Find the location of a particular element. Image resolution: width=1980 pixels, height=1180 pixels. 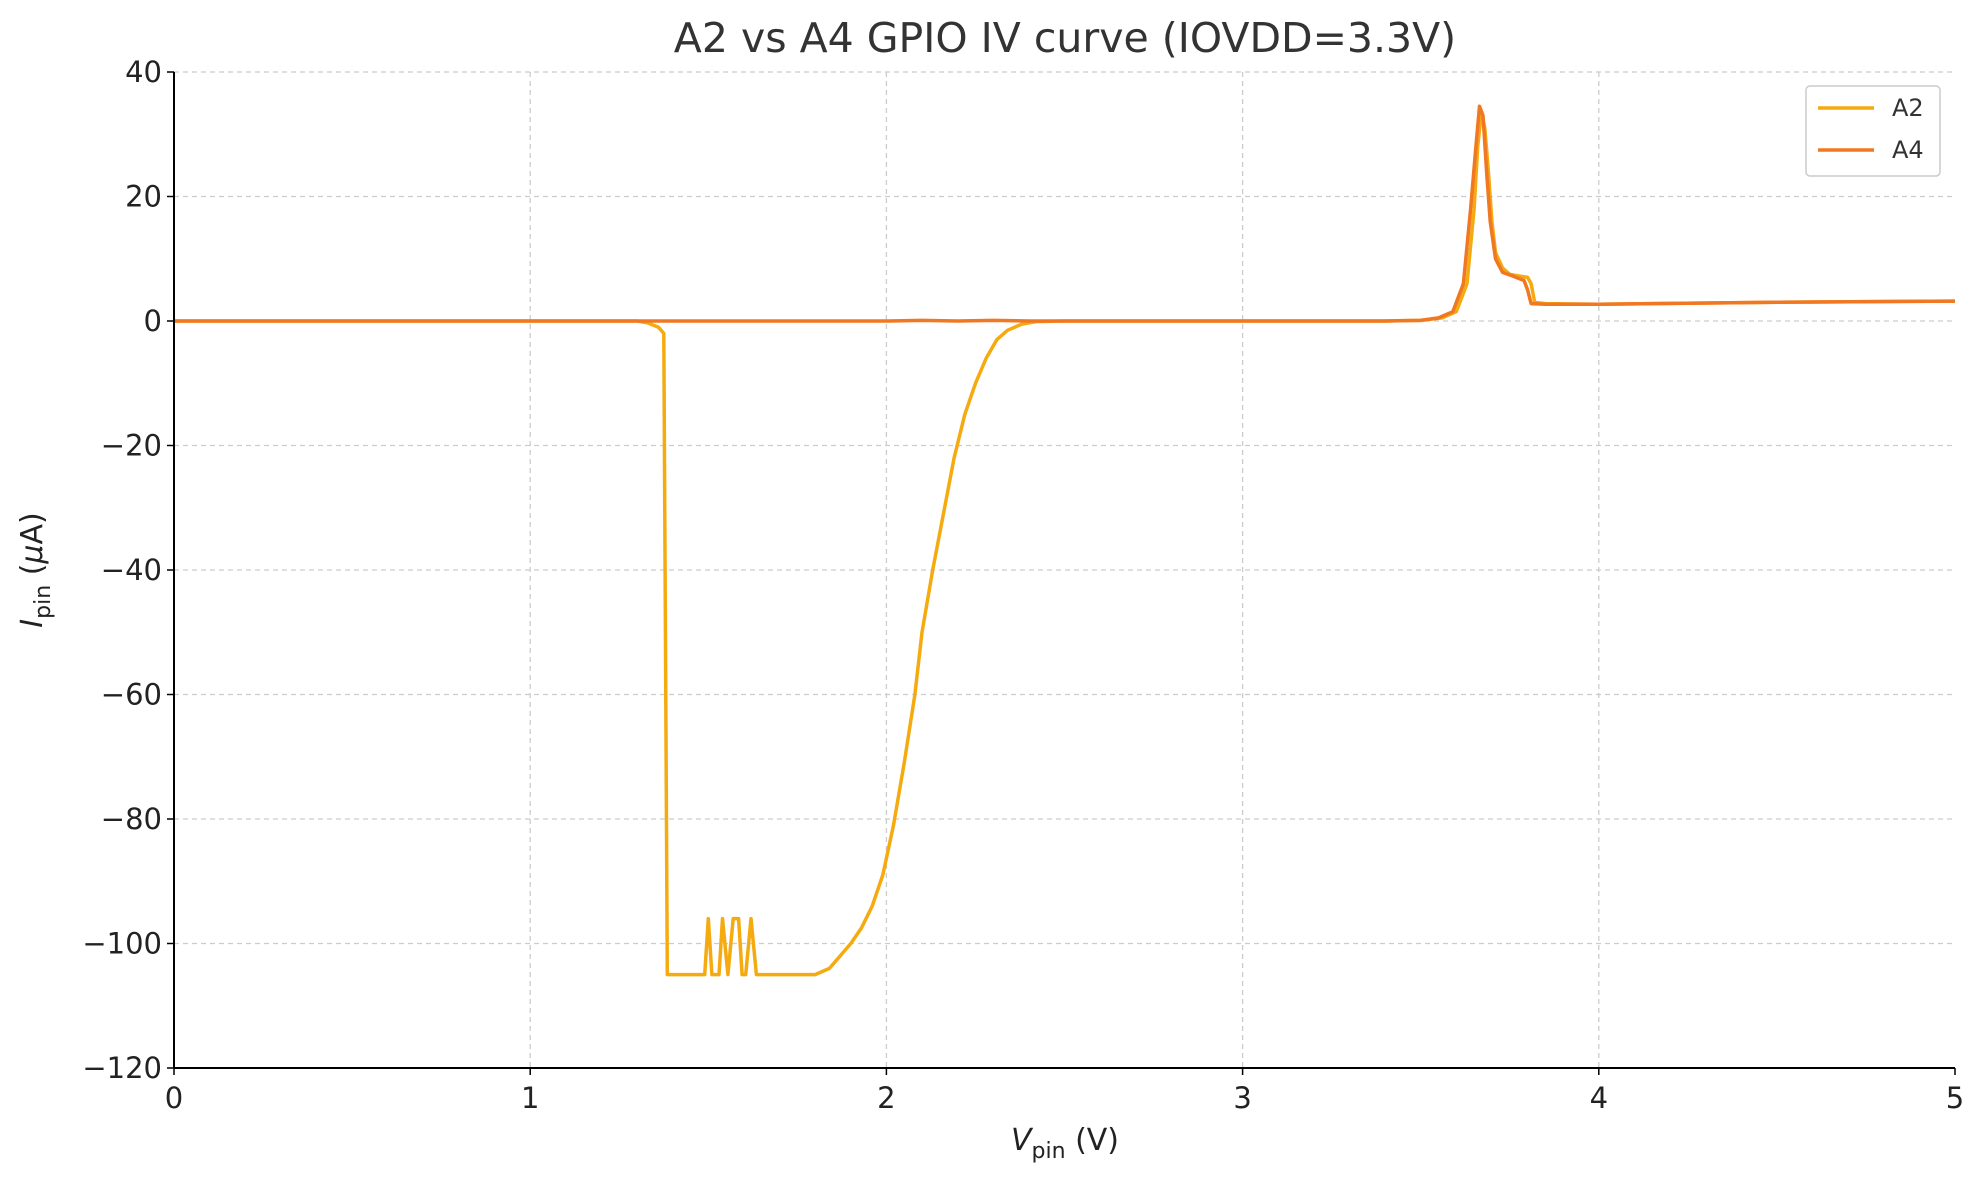

y-tick-label: 0 is located at coordinates (153, 321).